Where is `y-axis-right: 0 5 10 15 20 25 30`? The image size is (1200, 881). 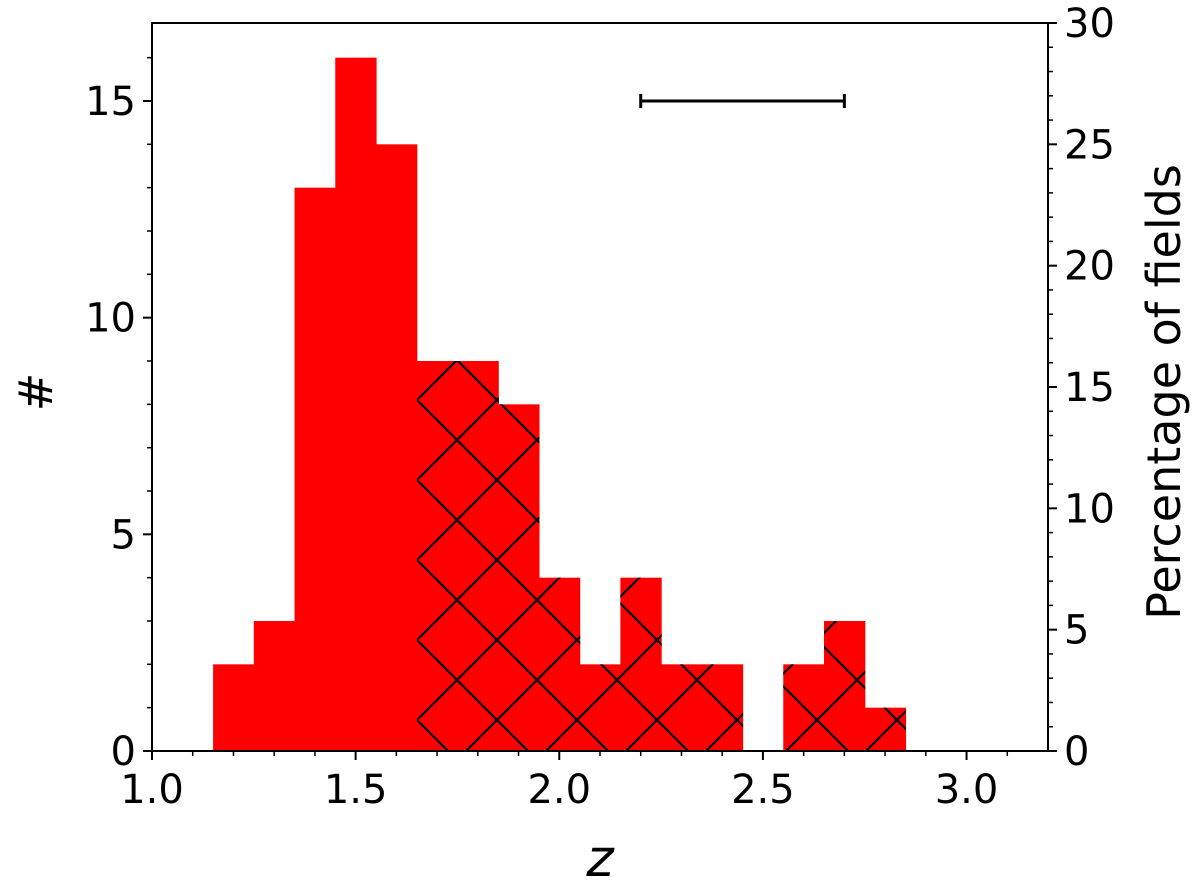
y-axis-right: 0 5 10 15 20 25 30 is located at coordinates (1081, 388).